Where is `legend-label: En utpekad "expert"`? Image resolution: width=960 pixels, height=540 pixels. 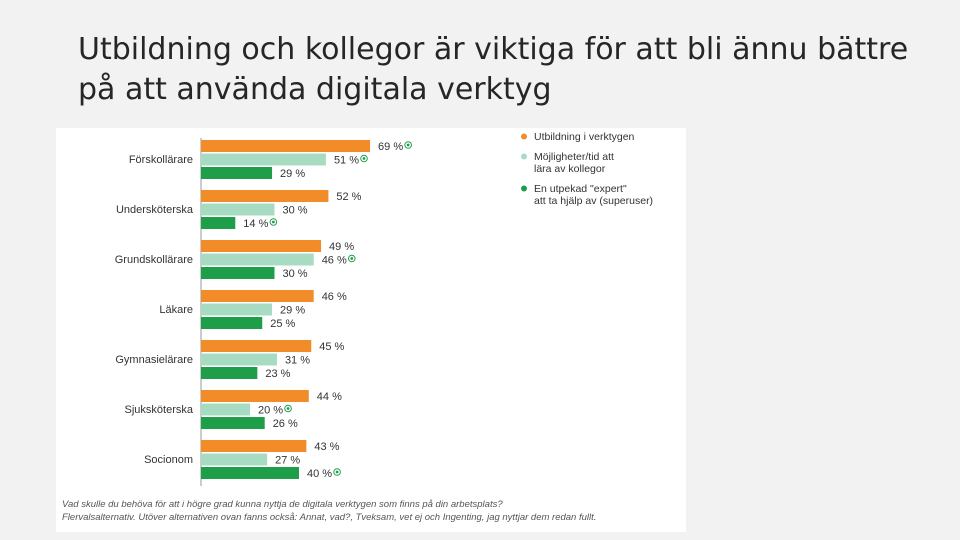 legend-label: En utpekad "expert" is located at coordinates (580, 189).